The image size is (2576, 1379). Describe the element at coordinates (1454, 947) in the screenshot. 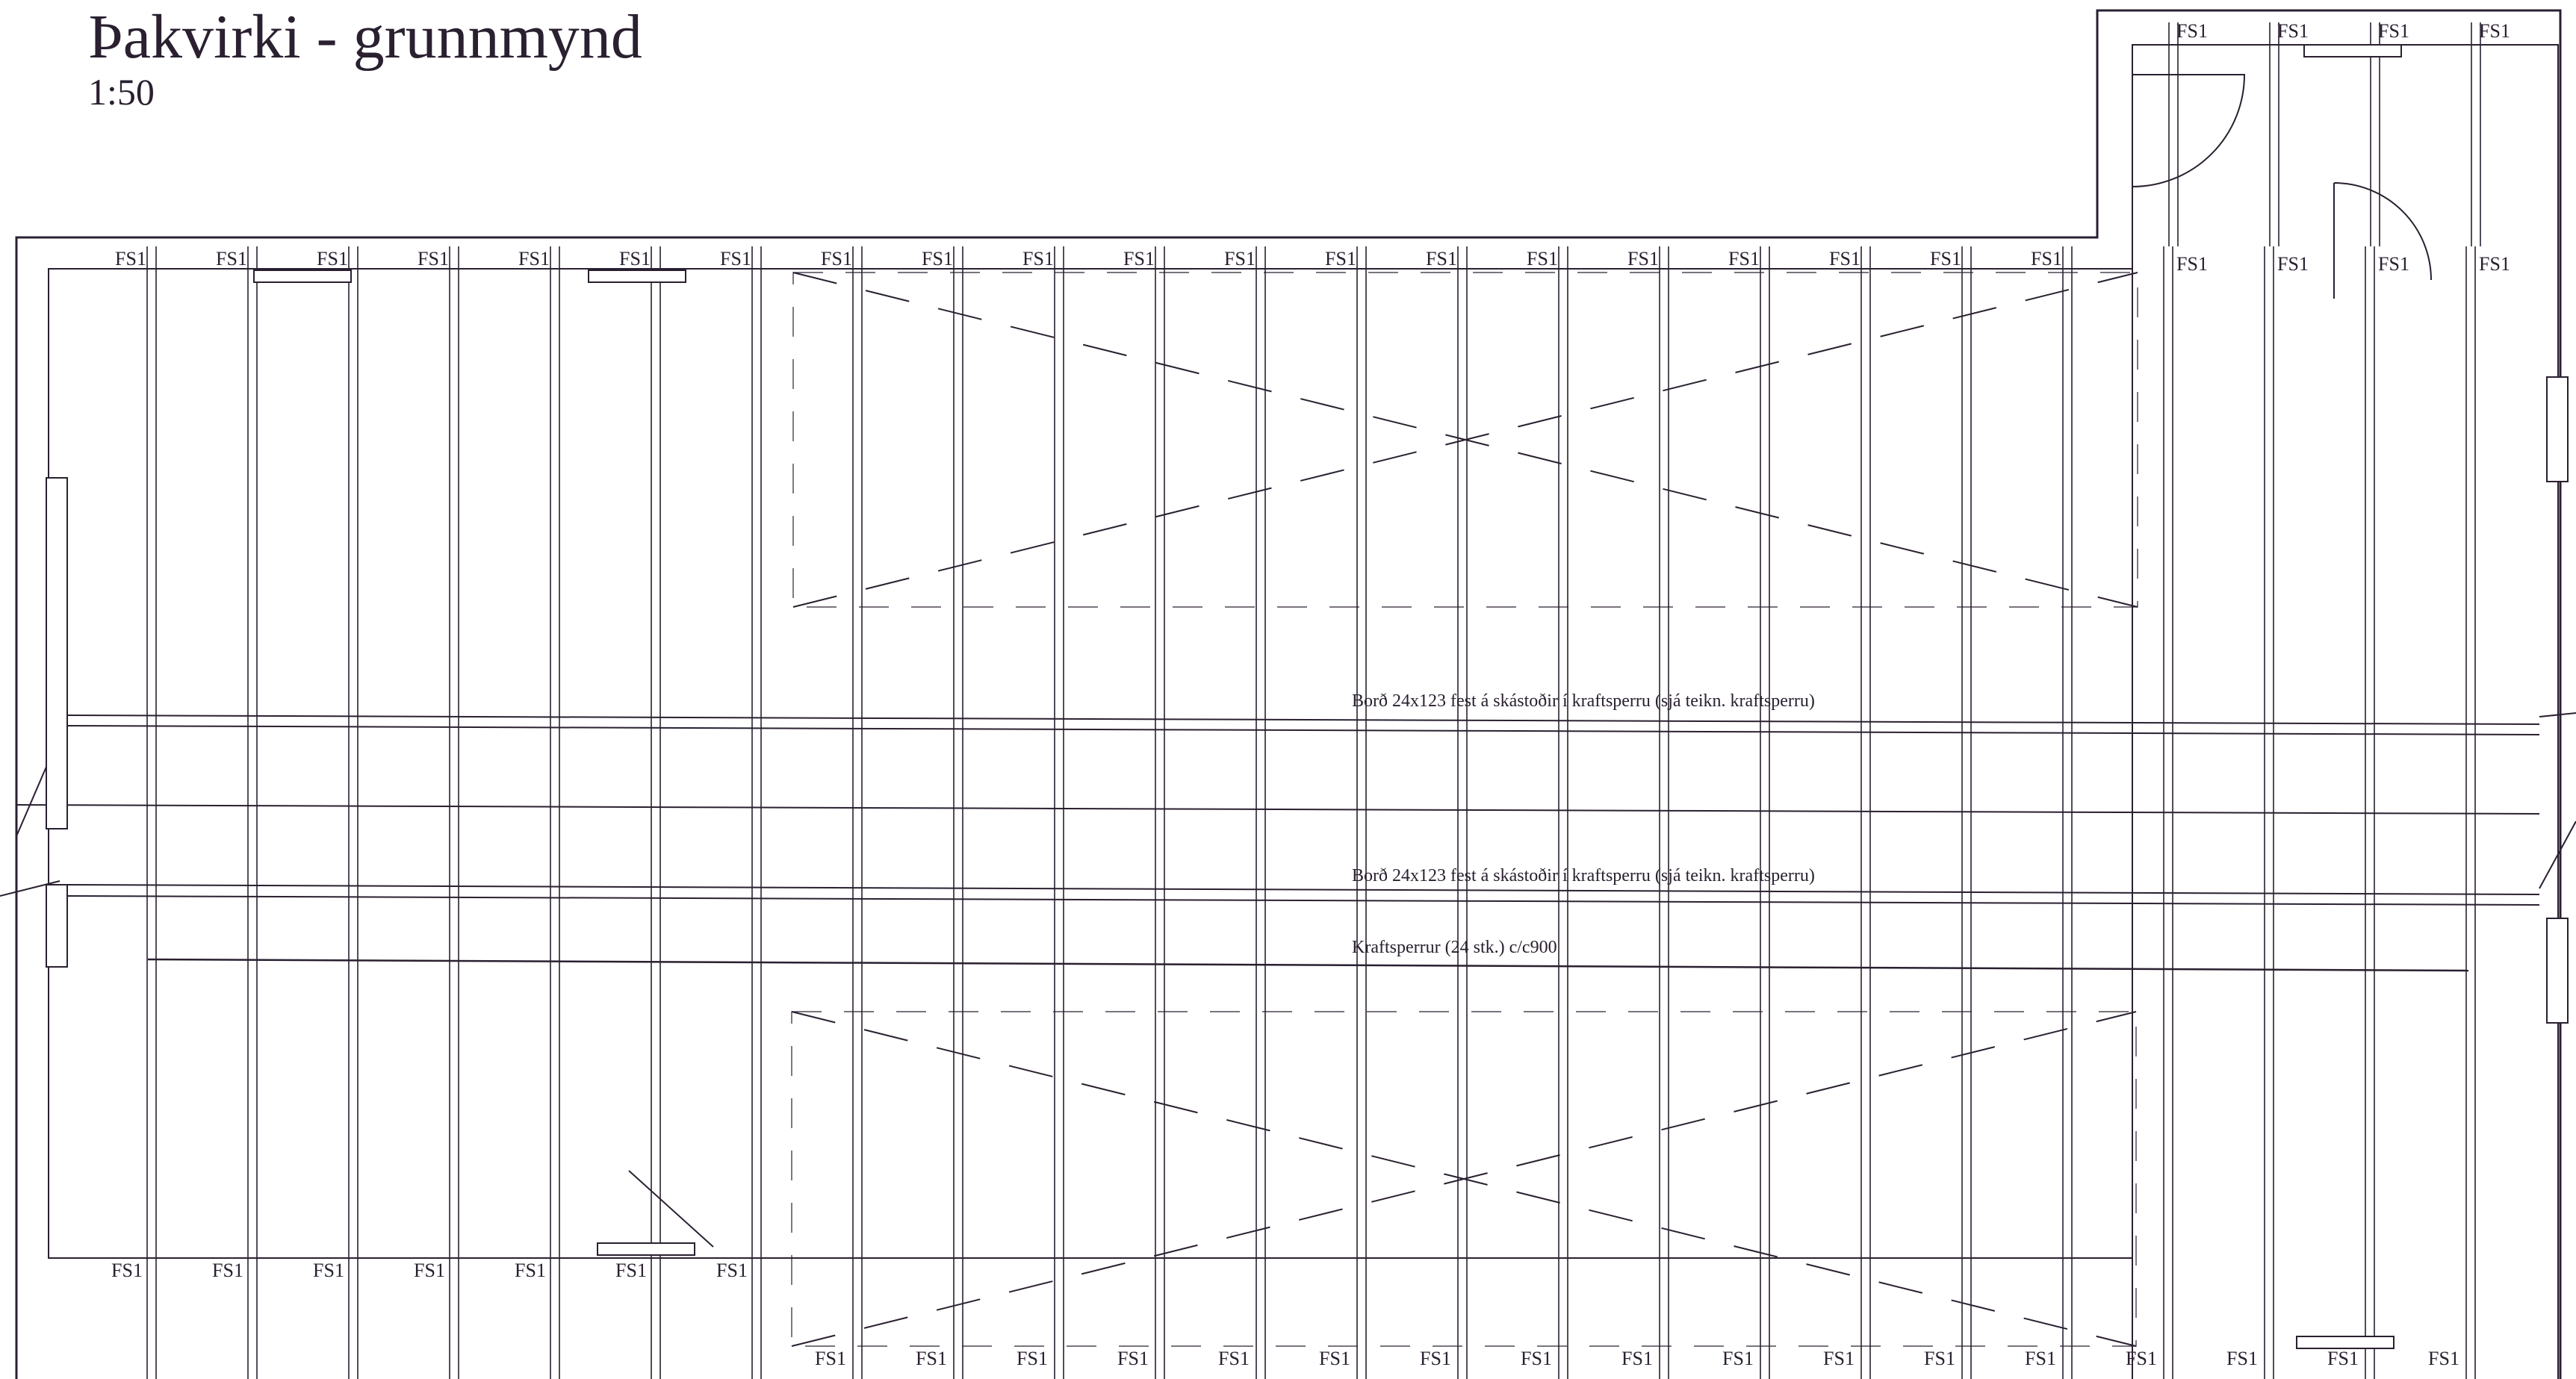

I see `truss-note: Kraftsperrur (24 stk.) c/c900` at that location.